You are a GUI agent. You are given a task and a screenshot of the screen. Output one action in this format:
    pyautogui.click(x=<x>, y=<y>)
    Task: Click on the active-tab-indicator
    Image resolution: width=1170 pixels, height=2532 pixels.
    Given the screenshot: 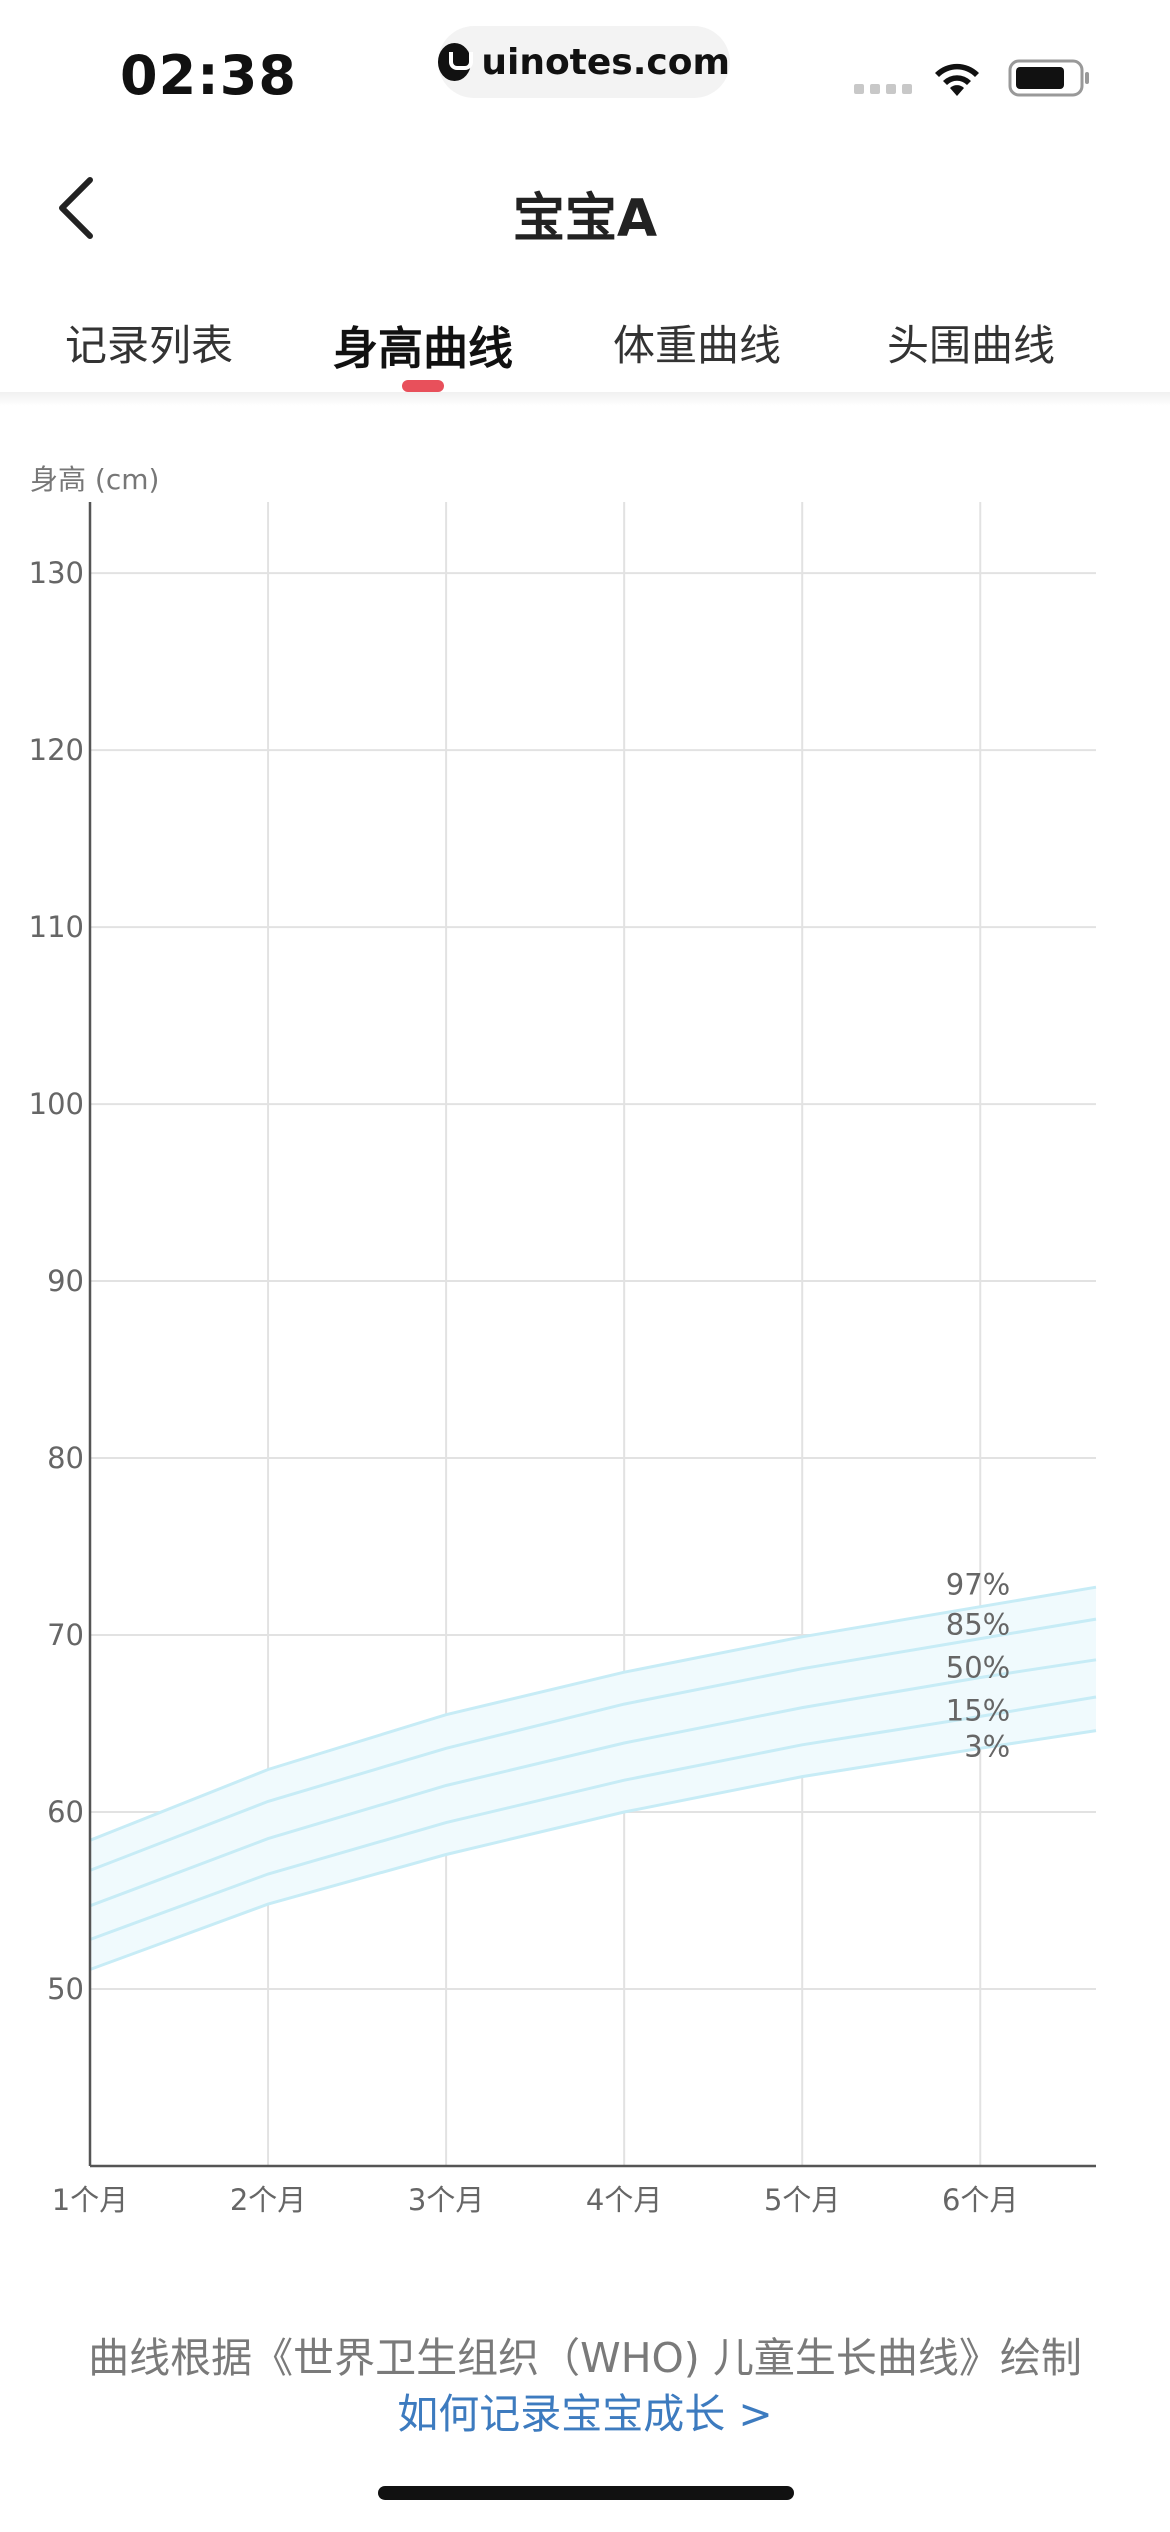 What is the action you would take?
    pyautogui.click(x=423, y=386)
    